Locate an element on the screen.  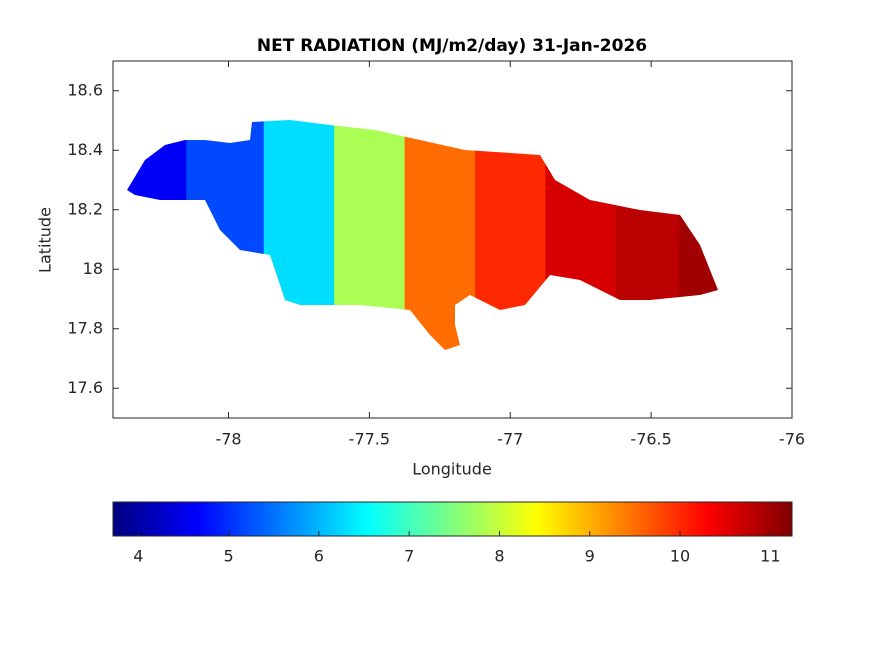
y-tick-label: 18.4 is located at coordinates (85, 149).